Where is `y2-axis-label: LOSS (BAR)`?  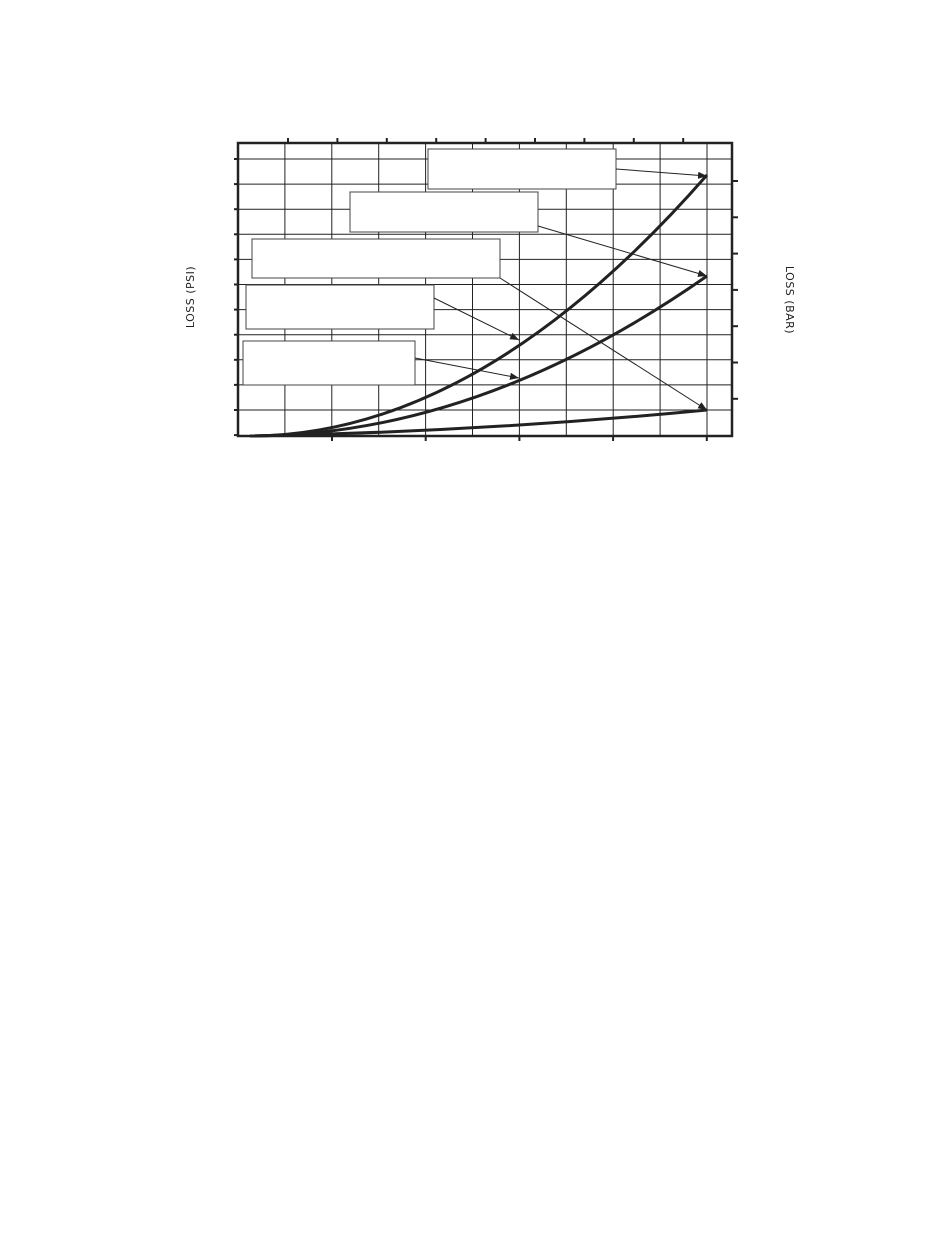 y2-axis-label: LOSS (BAR) is located at coordinates (789, 300).